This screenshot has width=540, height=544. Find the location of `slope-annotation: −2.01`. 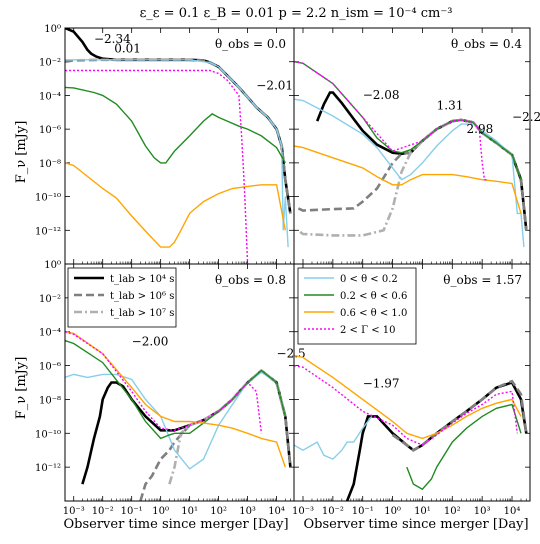

slope-annotation: −2.01 is located at coordinates (274, 86).